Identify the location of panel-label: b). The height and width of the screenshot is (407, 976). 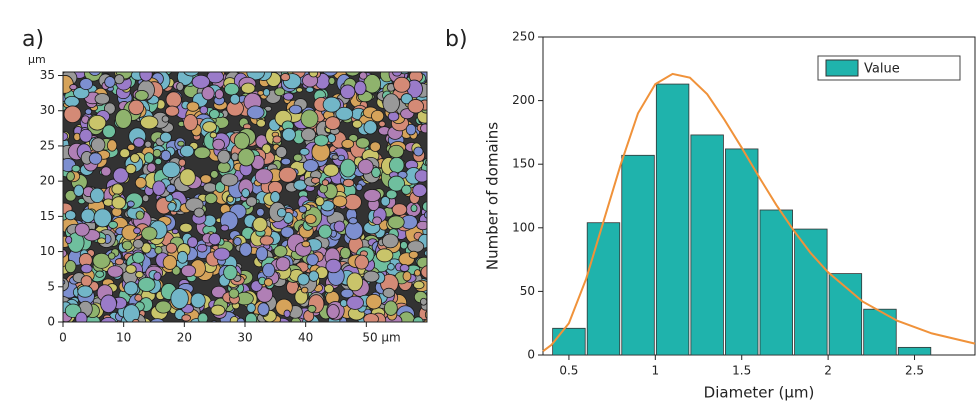
(456, 39).